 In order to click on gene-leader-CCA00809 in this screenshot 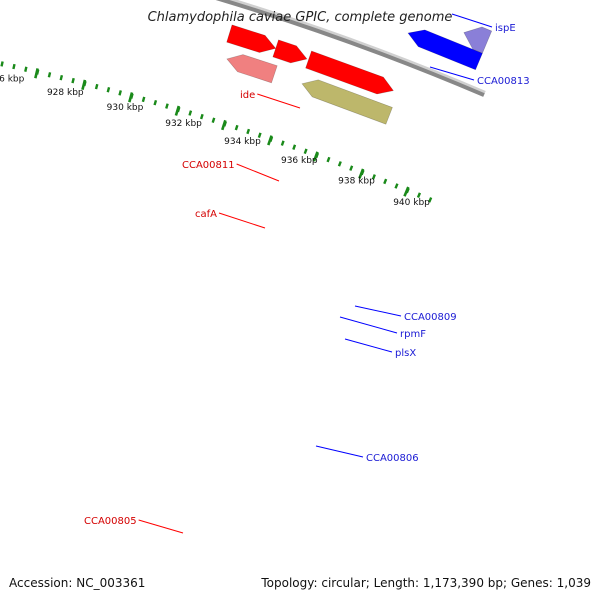, I will do `click(378, 311)`.